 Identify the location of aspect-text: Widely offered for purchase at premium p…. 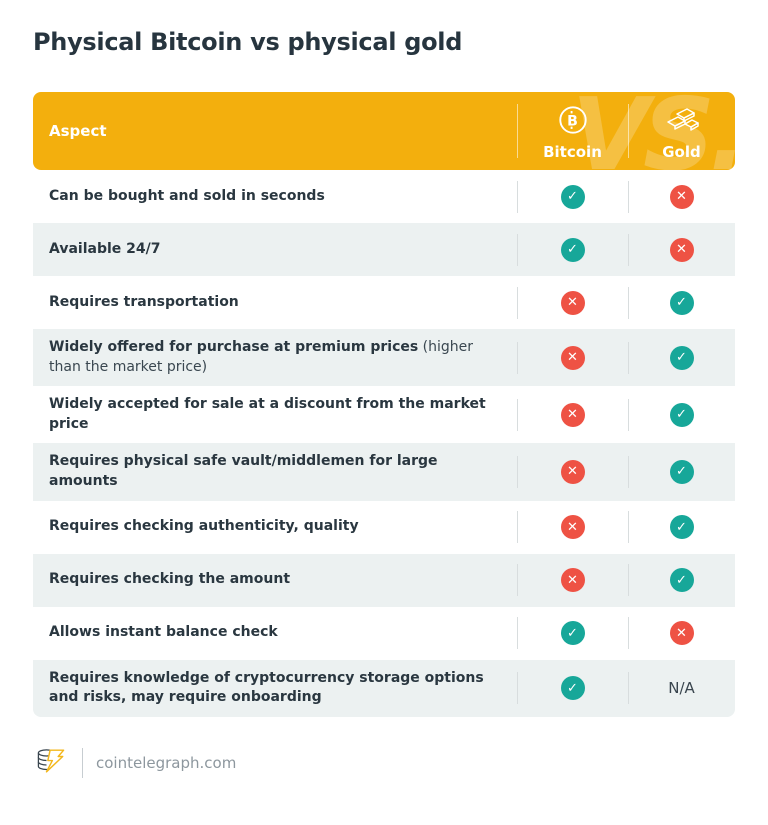
(234, 347).